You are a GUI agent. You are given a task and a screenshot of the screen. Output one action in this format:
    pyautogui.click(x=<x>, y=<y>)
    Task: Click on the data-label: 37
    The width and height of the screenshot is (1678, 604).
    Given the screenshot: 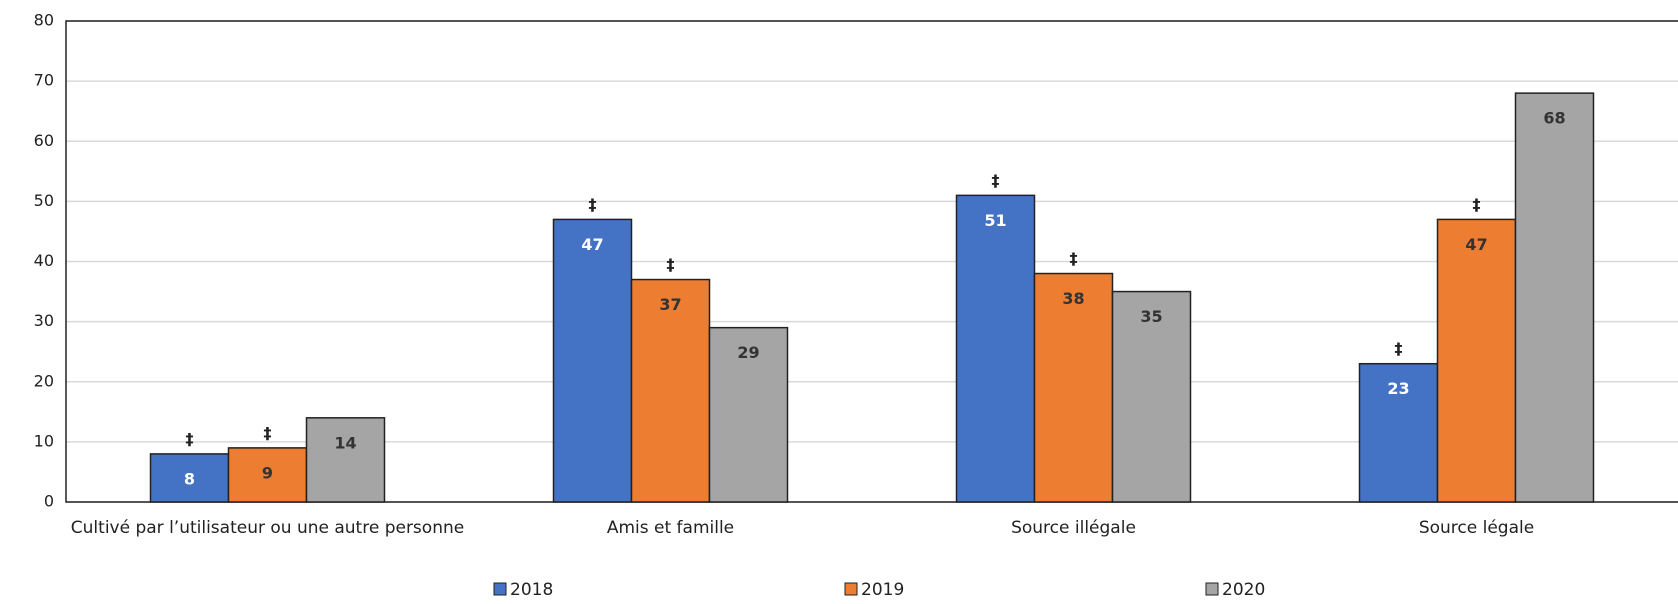 What is the action you would take?
    pyautogui.click(x=670, y=304)
    